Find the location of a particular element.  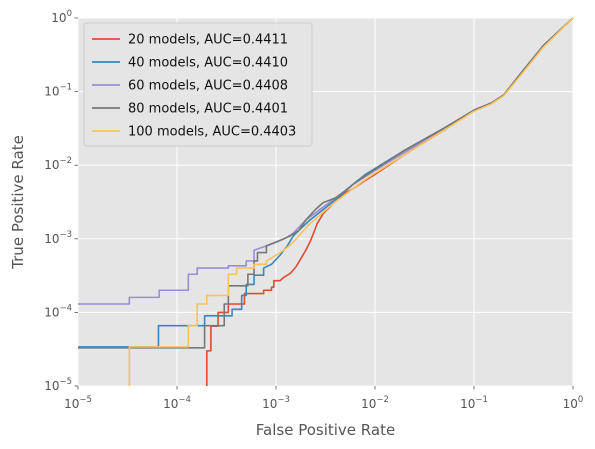

x-tick-label: 10⁻¹ is located at coordinates (474, 403).